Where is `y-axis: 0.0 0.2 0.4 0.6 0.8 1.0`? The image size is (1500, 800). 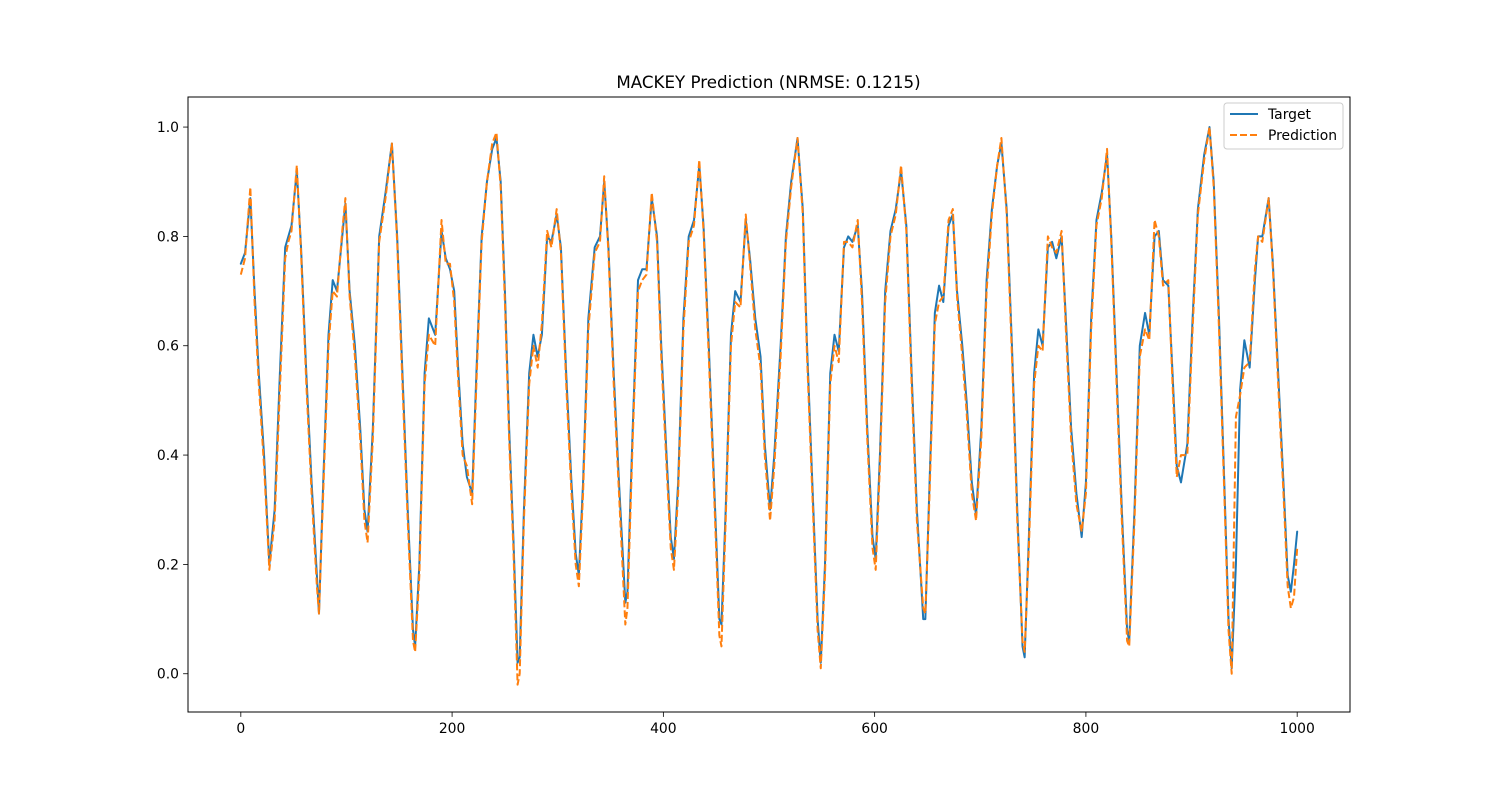 y-axis: 0.0 0.2 0.4 0.6 0.8 1.0 is located at coordinates (172, 401).